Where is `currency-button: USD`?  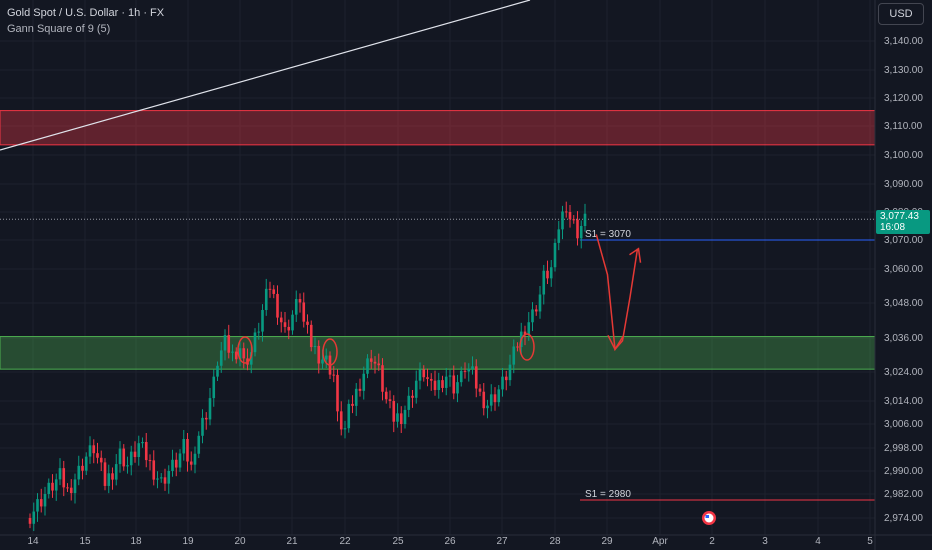
currency-button: USD is located at coordinates (901, 14).